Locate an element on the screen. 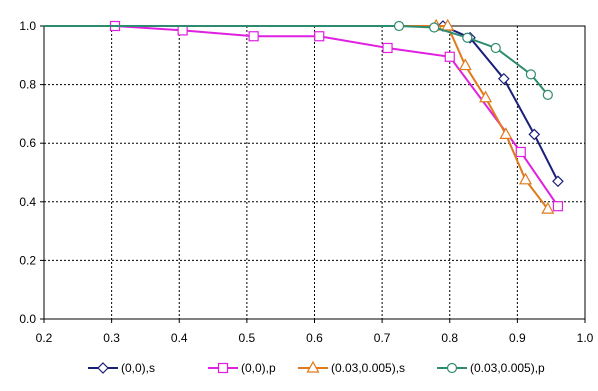 The height and width of the screenshot is (391, 598). legend-item: (0,0),s is located at coordinates (121, 368).